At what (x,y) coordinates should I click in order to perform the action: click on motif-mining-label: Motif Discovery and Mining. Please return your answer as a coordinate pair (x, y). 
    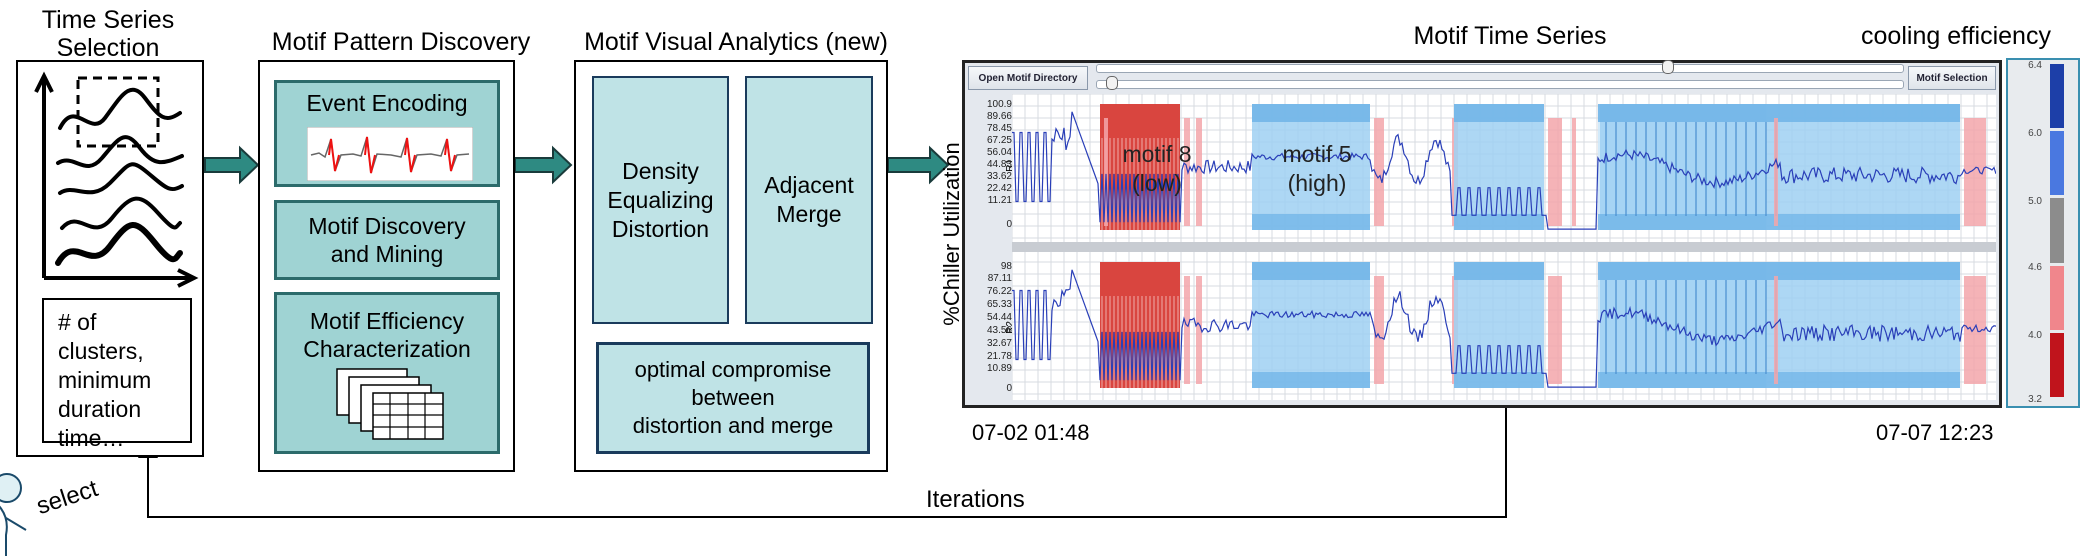
    Looking at the image, I should click on (387, 240).